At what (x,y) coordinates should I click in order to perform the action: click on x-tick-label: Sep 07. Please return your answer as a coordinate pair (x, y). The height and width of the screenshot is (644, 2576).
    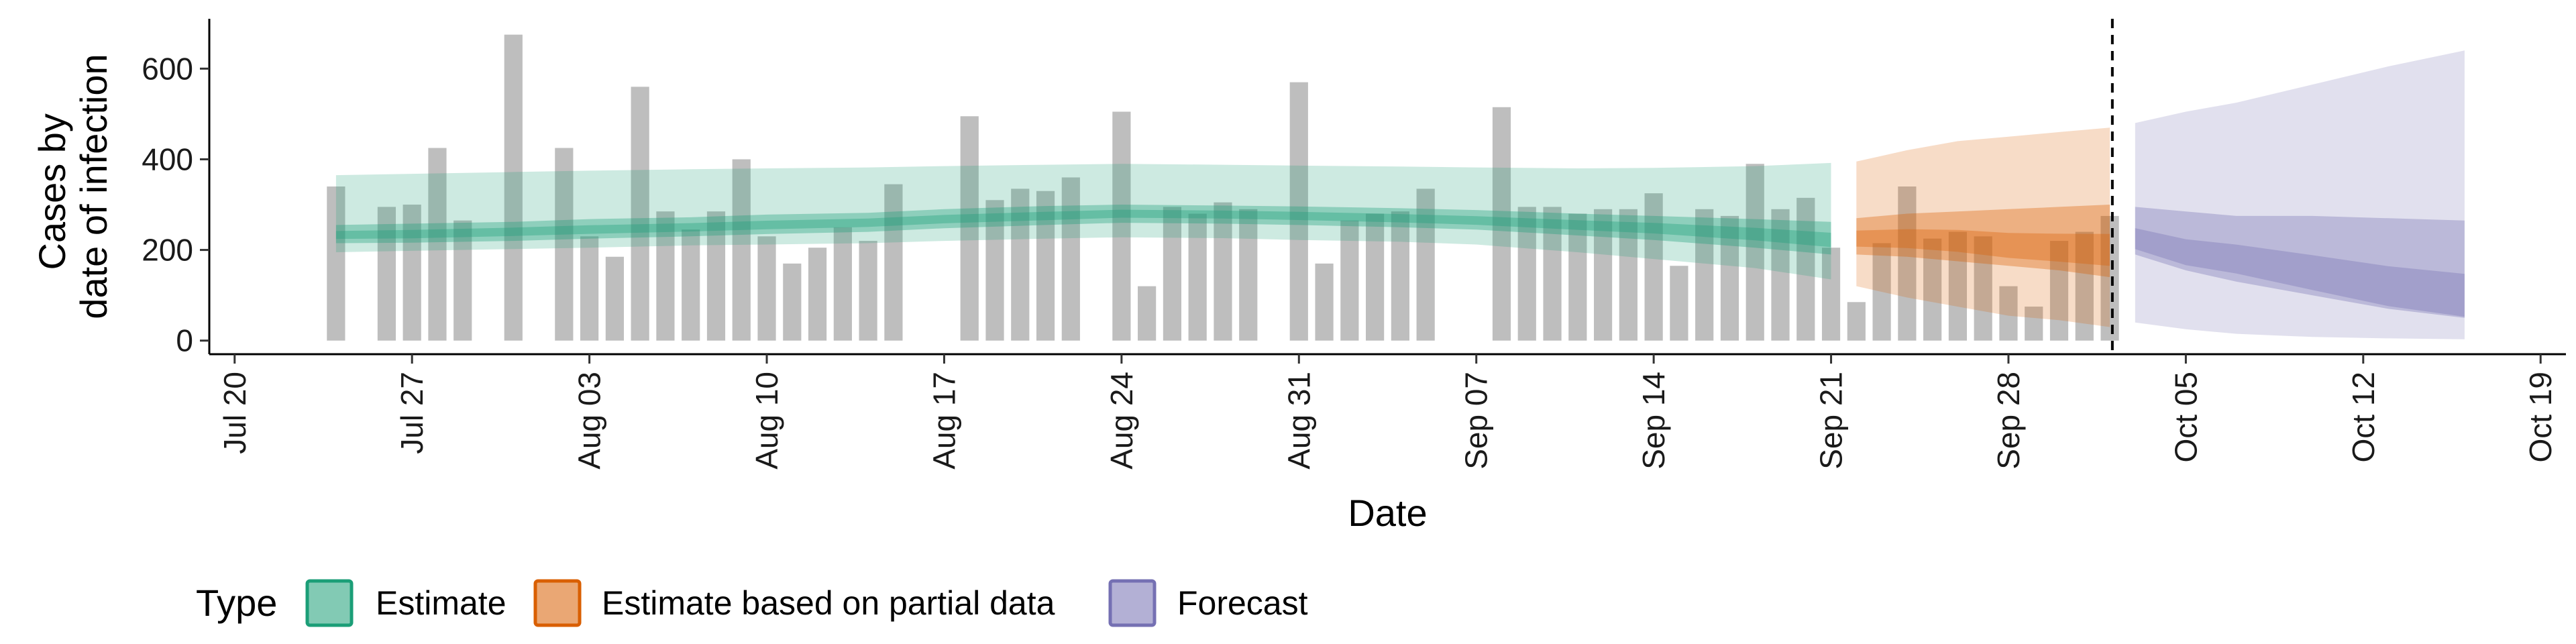
    Looking at the image, I should click on (1476, 421).